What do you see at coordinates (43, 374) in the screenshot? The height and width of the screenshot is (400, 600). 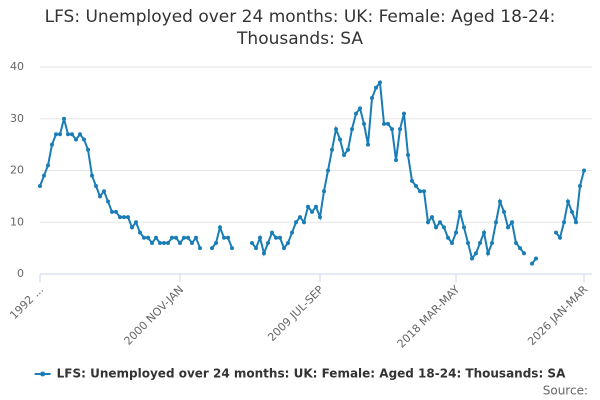 I see `legend-marker` at bounding box center [43, 374].